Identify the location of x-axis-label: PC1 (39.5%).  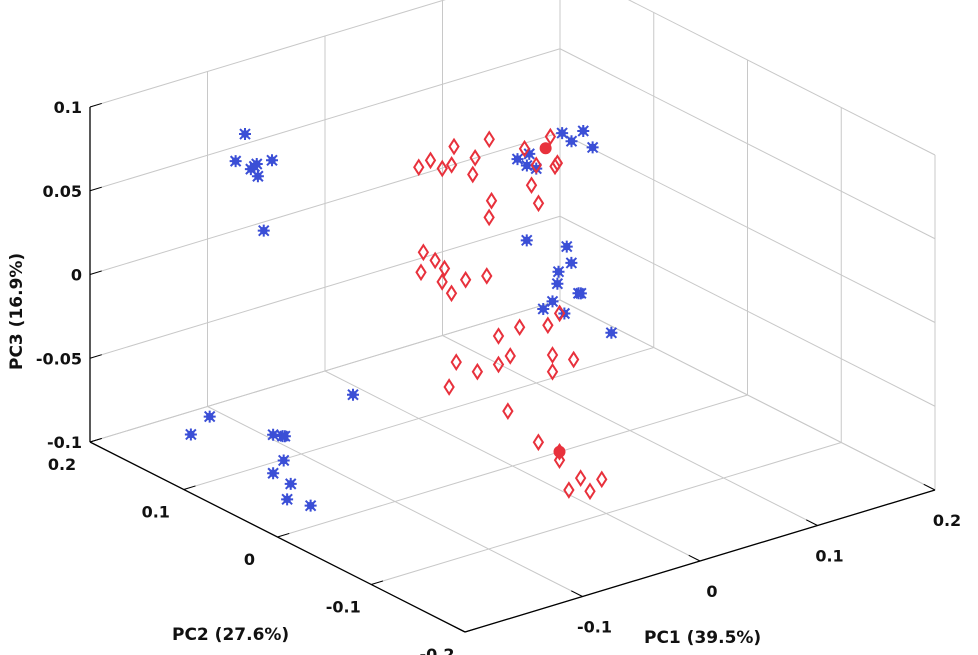
(702, 638).